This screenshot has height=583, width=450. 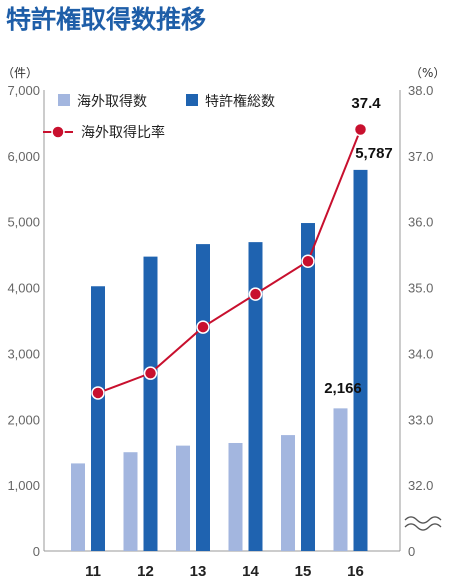 I want to click on x-tick-label: 16, so click(x=355, y=571).